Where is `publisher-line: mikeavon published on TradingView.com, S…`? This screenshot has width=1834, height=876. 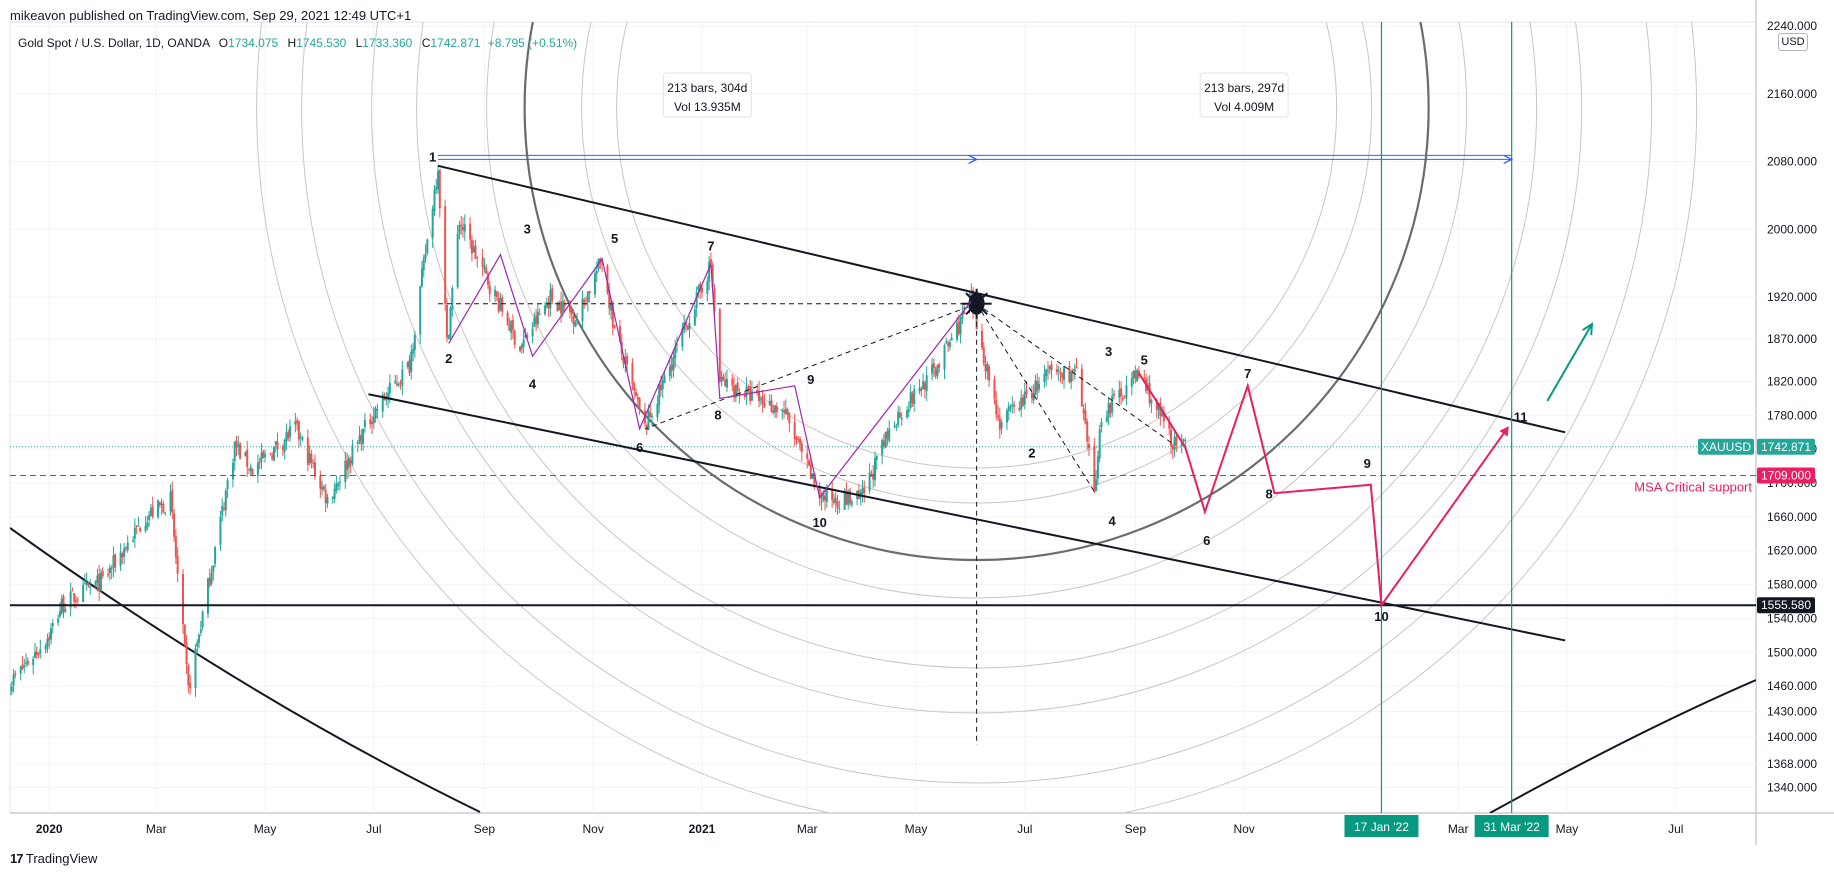
publisher-line: mikeavon published on TradingView.com, S… is located at coordinates (211, 15).